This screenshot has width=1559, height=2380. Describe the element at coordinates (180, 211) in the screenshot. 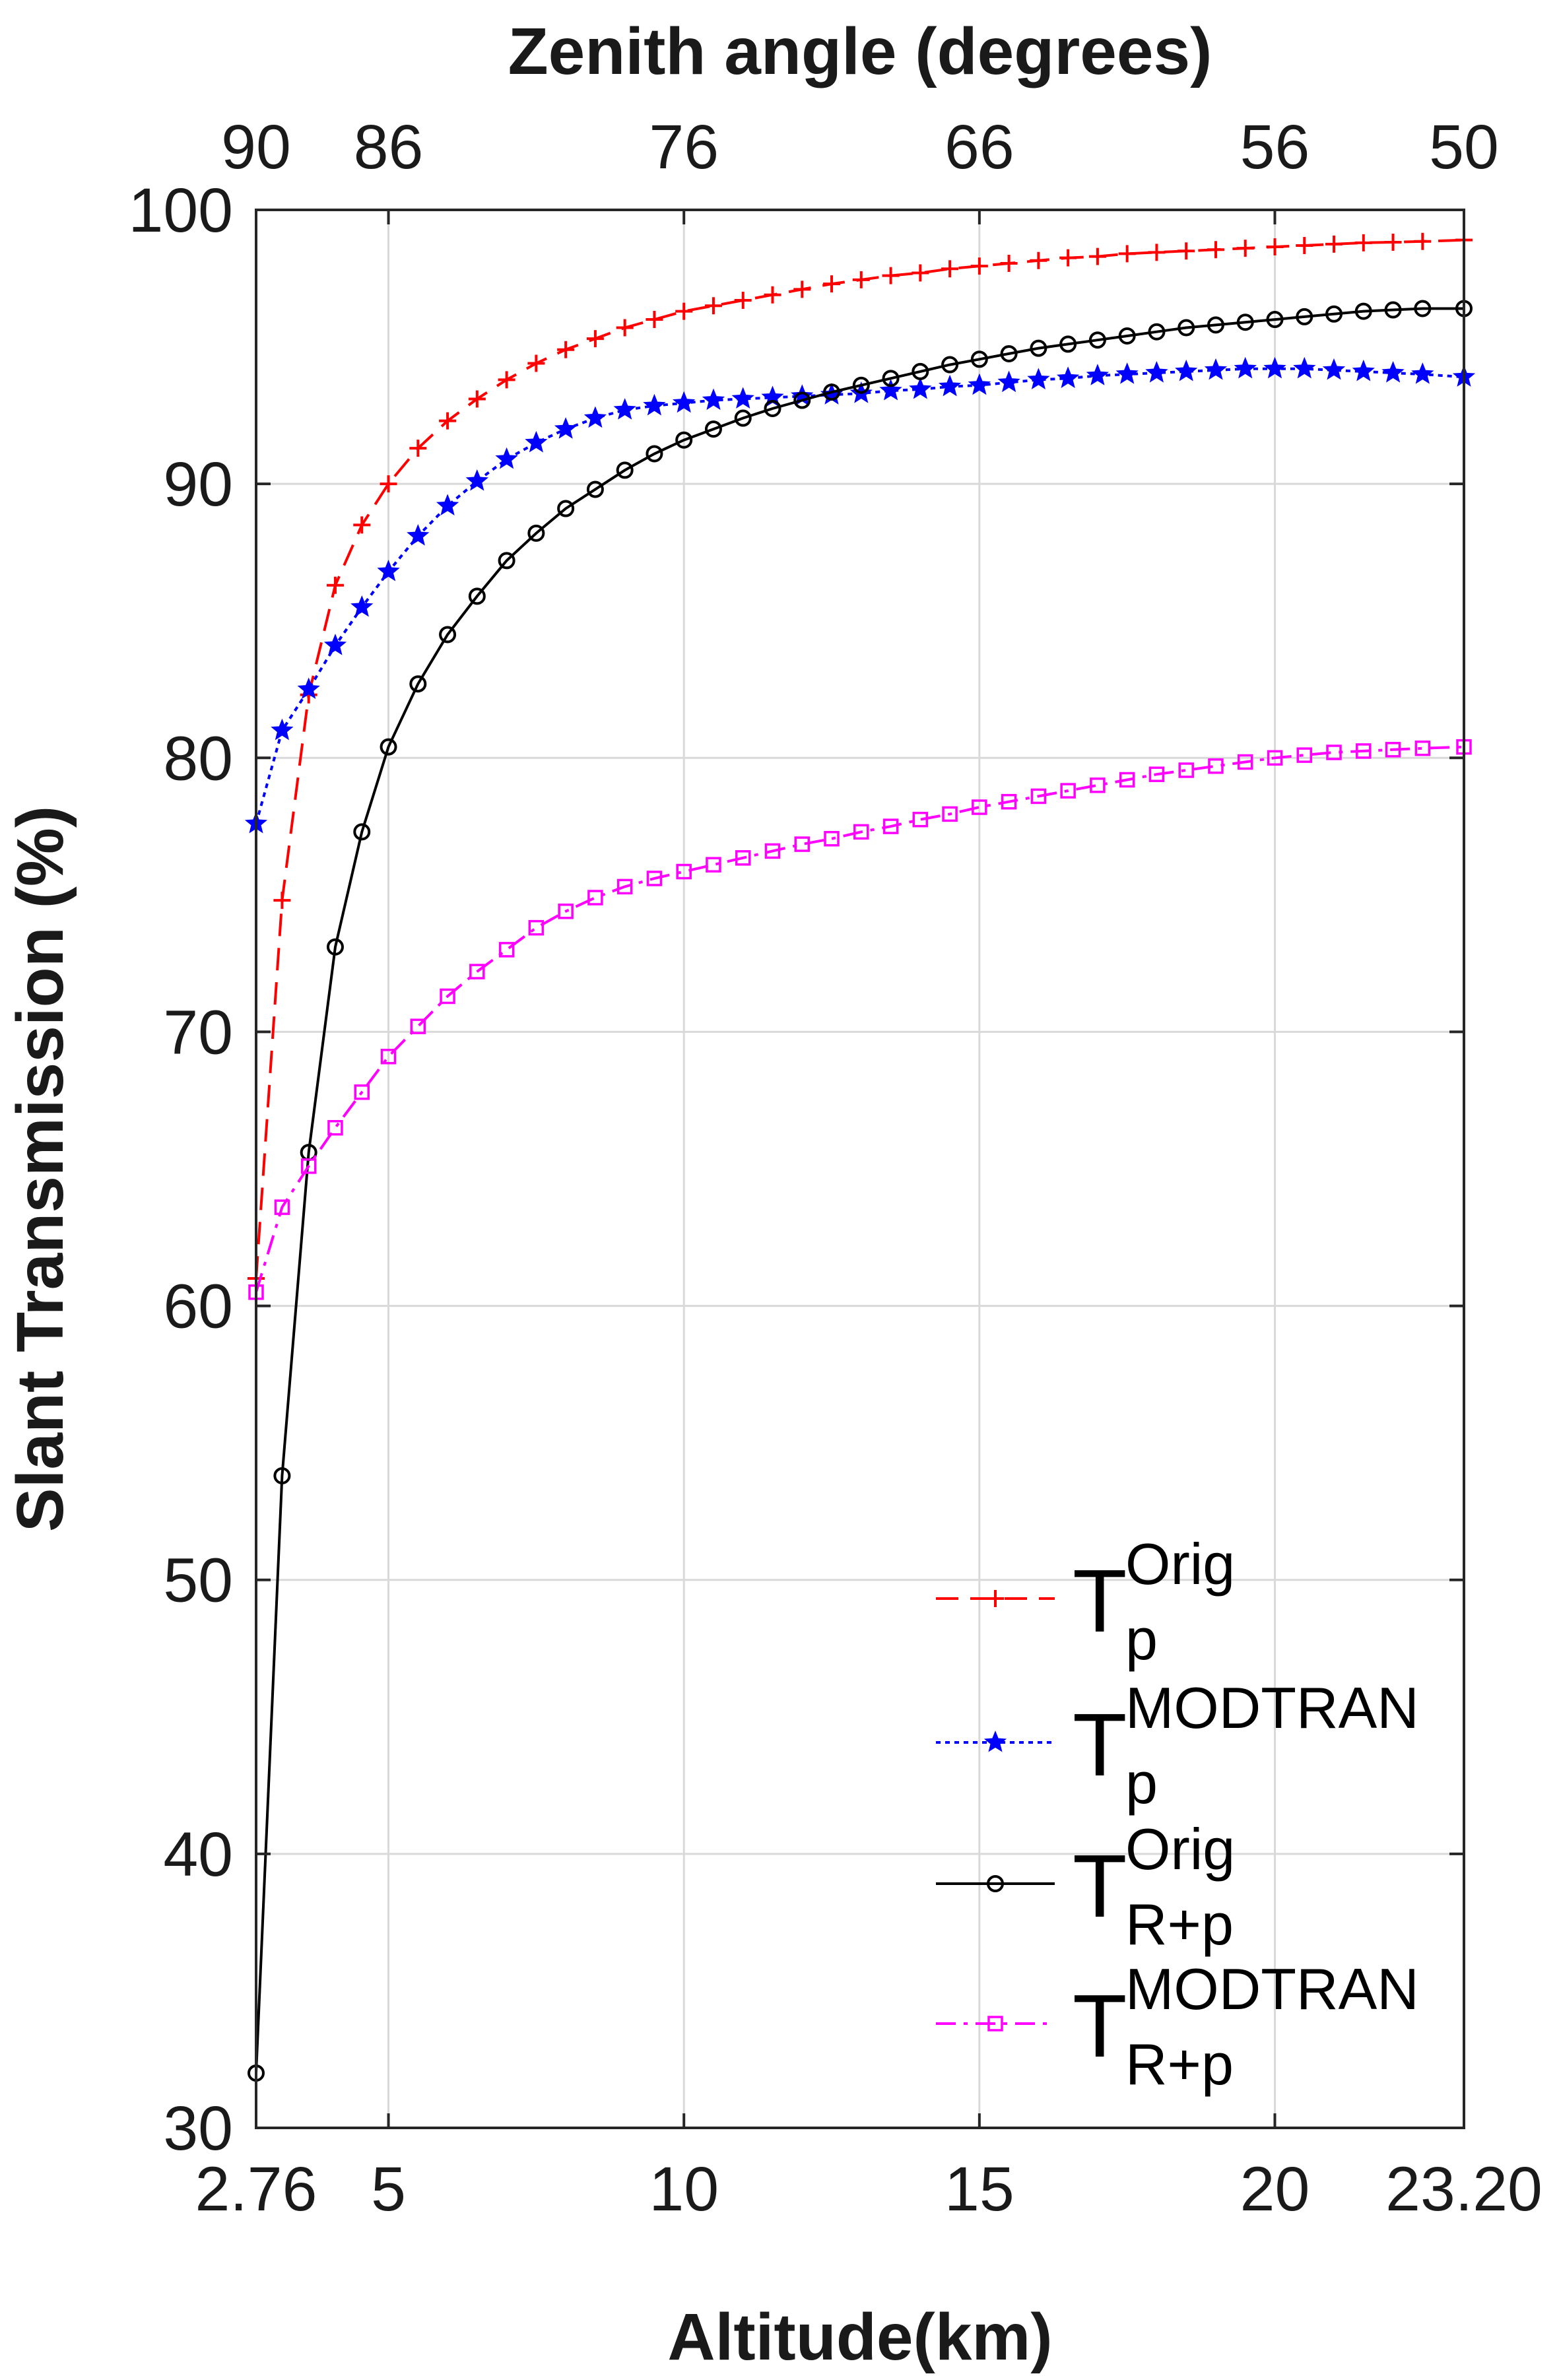

I see `y-tick-label: 100` at that location.